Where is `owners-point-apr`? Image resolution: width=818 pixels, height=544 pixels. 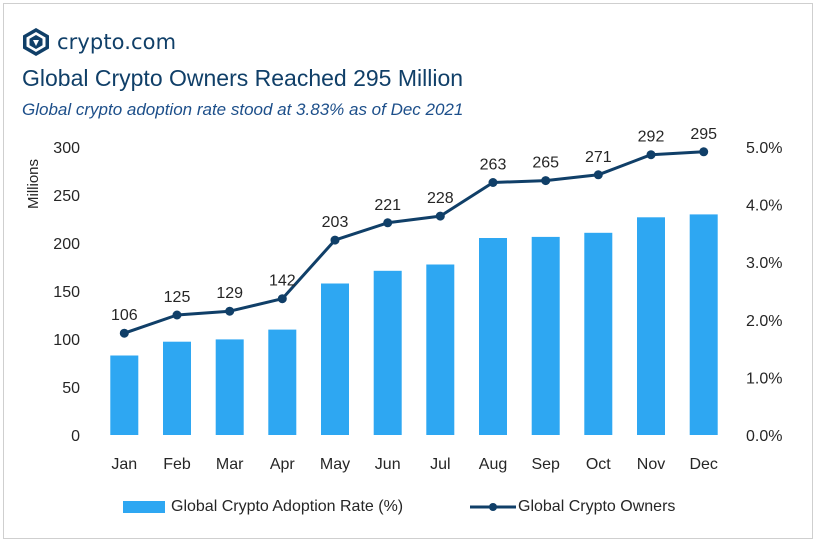 owners-point-apr is located at coordinates (282, 299).